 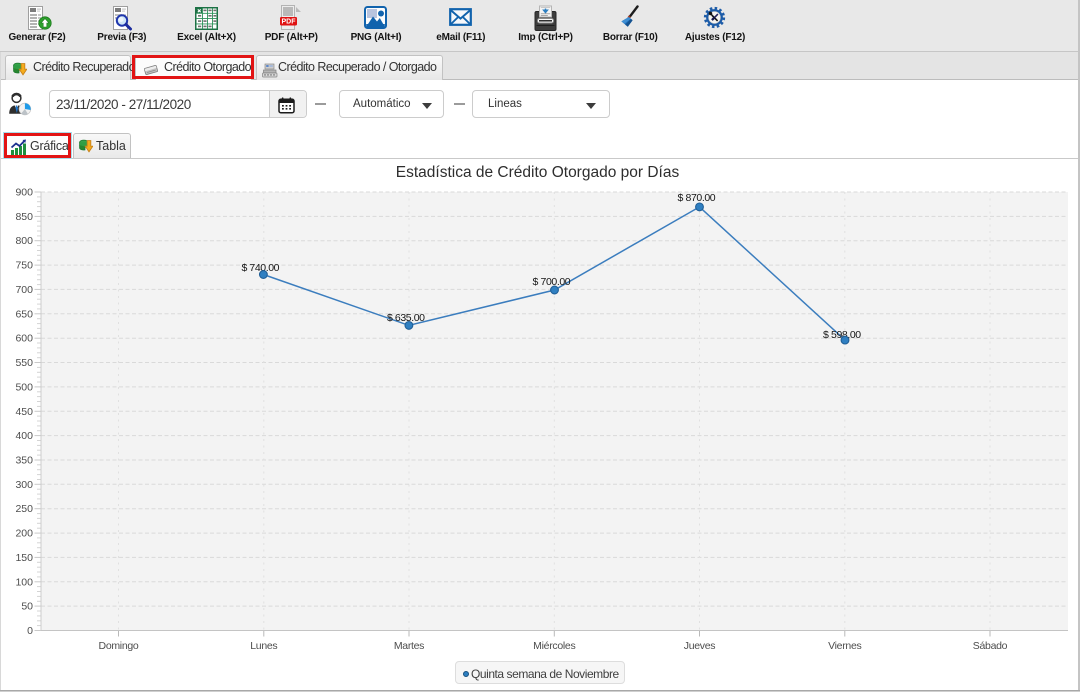 I want to click on svg-text: 100, so click(x=24, y=582).